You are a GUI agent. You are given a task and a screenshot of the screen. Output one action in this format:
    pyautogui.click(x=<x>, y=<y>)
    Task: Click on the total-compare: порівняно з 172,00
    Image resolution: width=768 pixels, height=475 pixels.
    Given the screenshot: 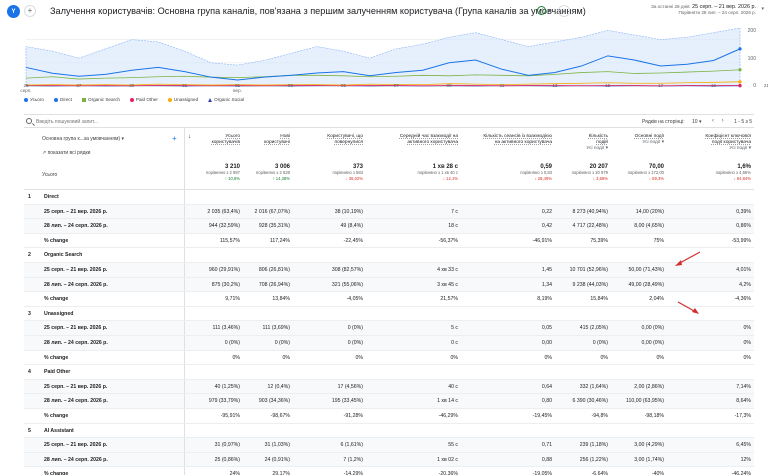 What is the action you would take?
    pyautogui.click(x=645, y=172)
    